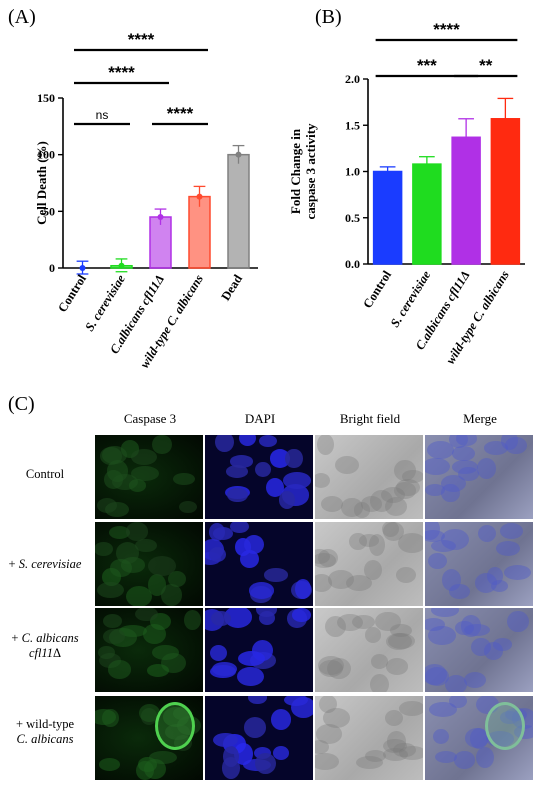 This screenshot has width=550, height=793. What do you see at coordinates (411, 299) in the screenshot?
I see `x-tick-label: S. cerevisiae` at bounding box center [411, 299].